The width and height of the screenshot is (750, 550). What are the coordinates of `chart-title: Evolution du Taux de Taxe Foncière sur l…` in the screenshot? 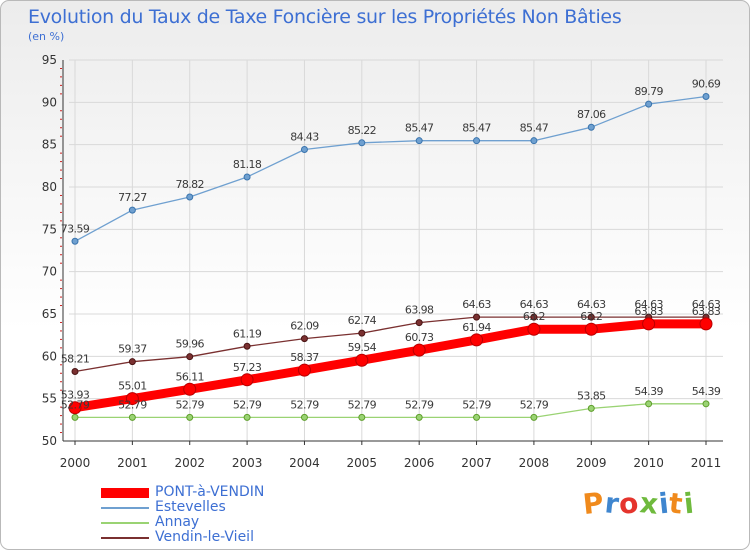 It's located at (325, 17).